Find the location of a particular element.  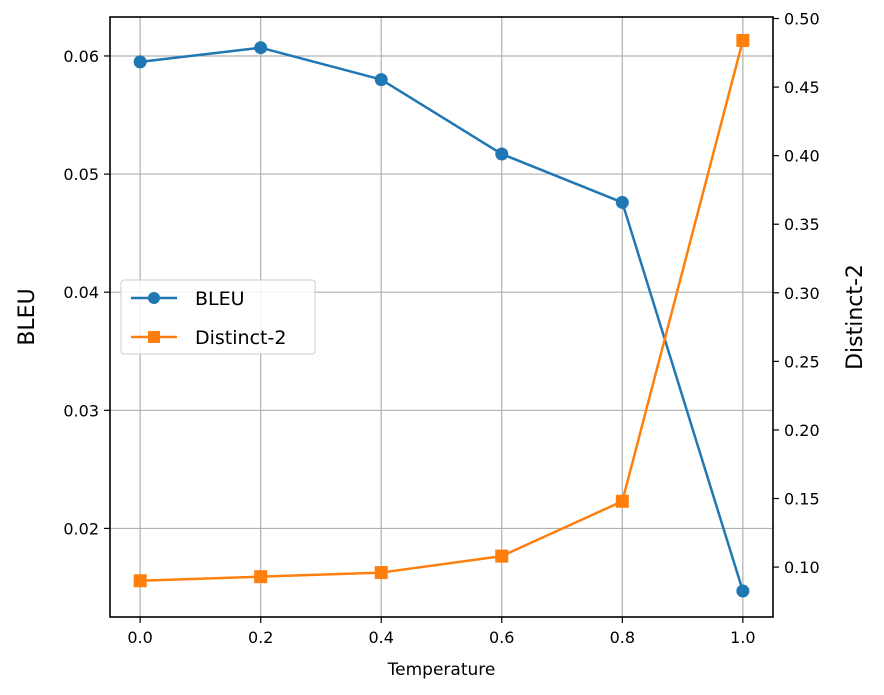

x-tick-label: 0.0 is located at coordinates (139, 637).